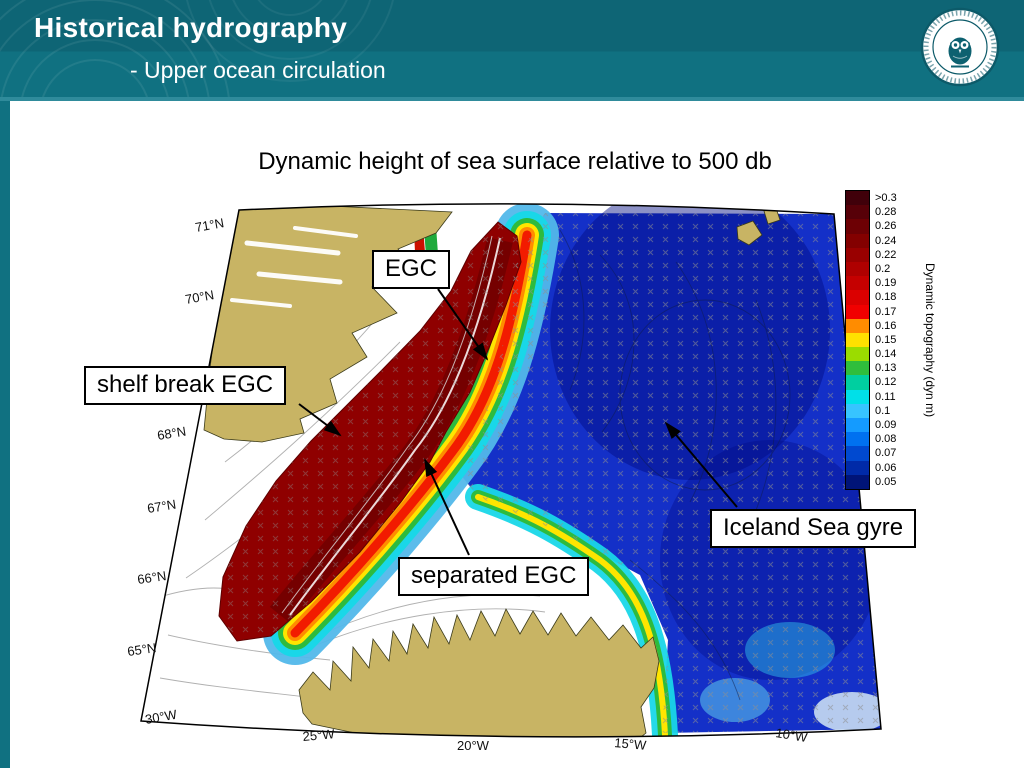 The image size is (1024, 768). I want to click on iceland-sea-gyre-label-box: Iceland Sea gyre, so click(813, 528).